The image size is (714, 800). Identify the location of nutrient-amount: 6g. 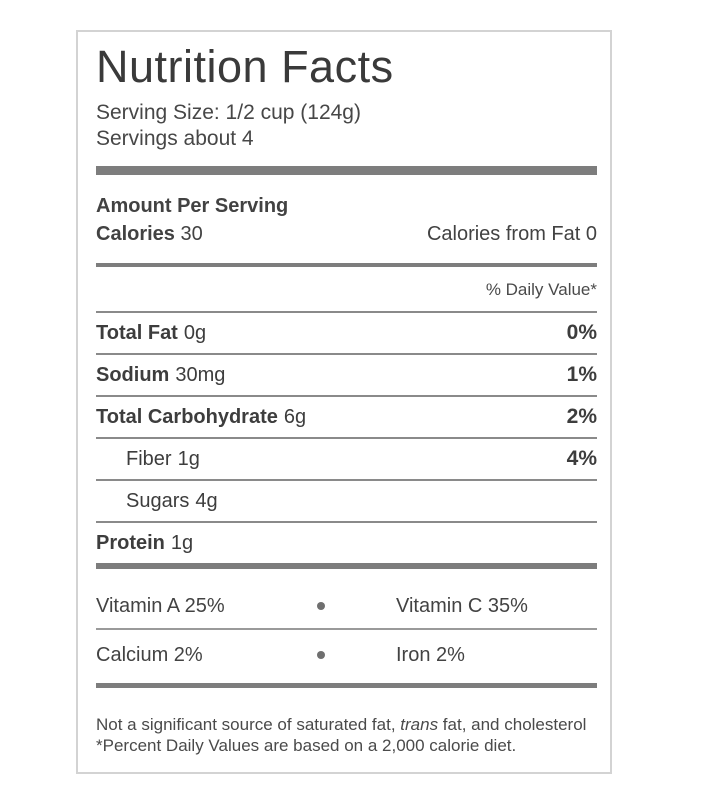
(295, 417).